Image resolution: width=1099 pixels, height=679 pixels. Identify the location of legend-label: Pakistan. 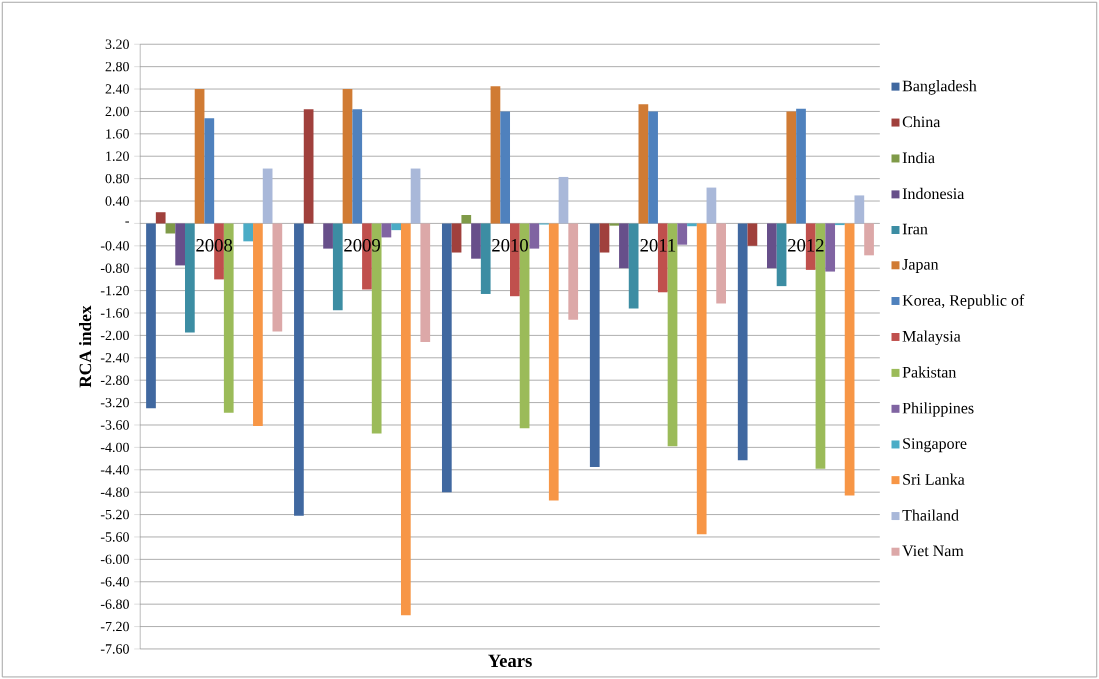
(929, 372).